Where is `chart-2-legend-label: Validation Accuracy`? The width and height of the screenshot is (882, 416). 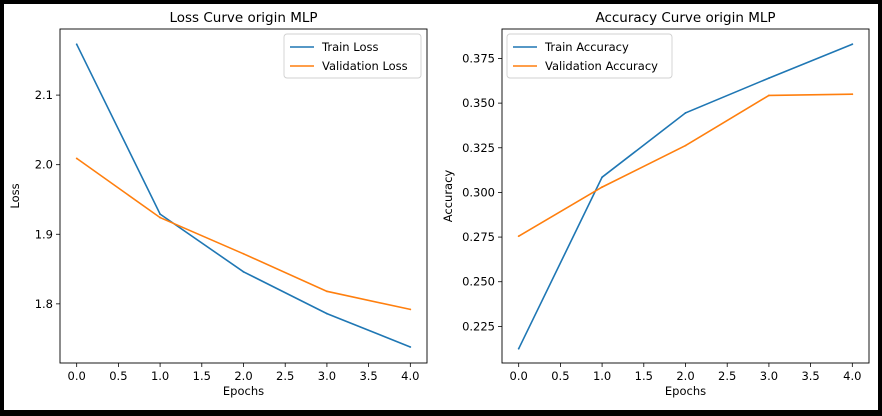
chart-2-legend-label: Validation Accuracy is located at coordinates (601, 66).